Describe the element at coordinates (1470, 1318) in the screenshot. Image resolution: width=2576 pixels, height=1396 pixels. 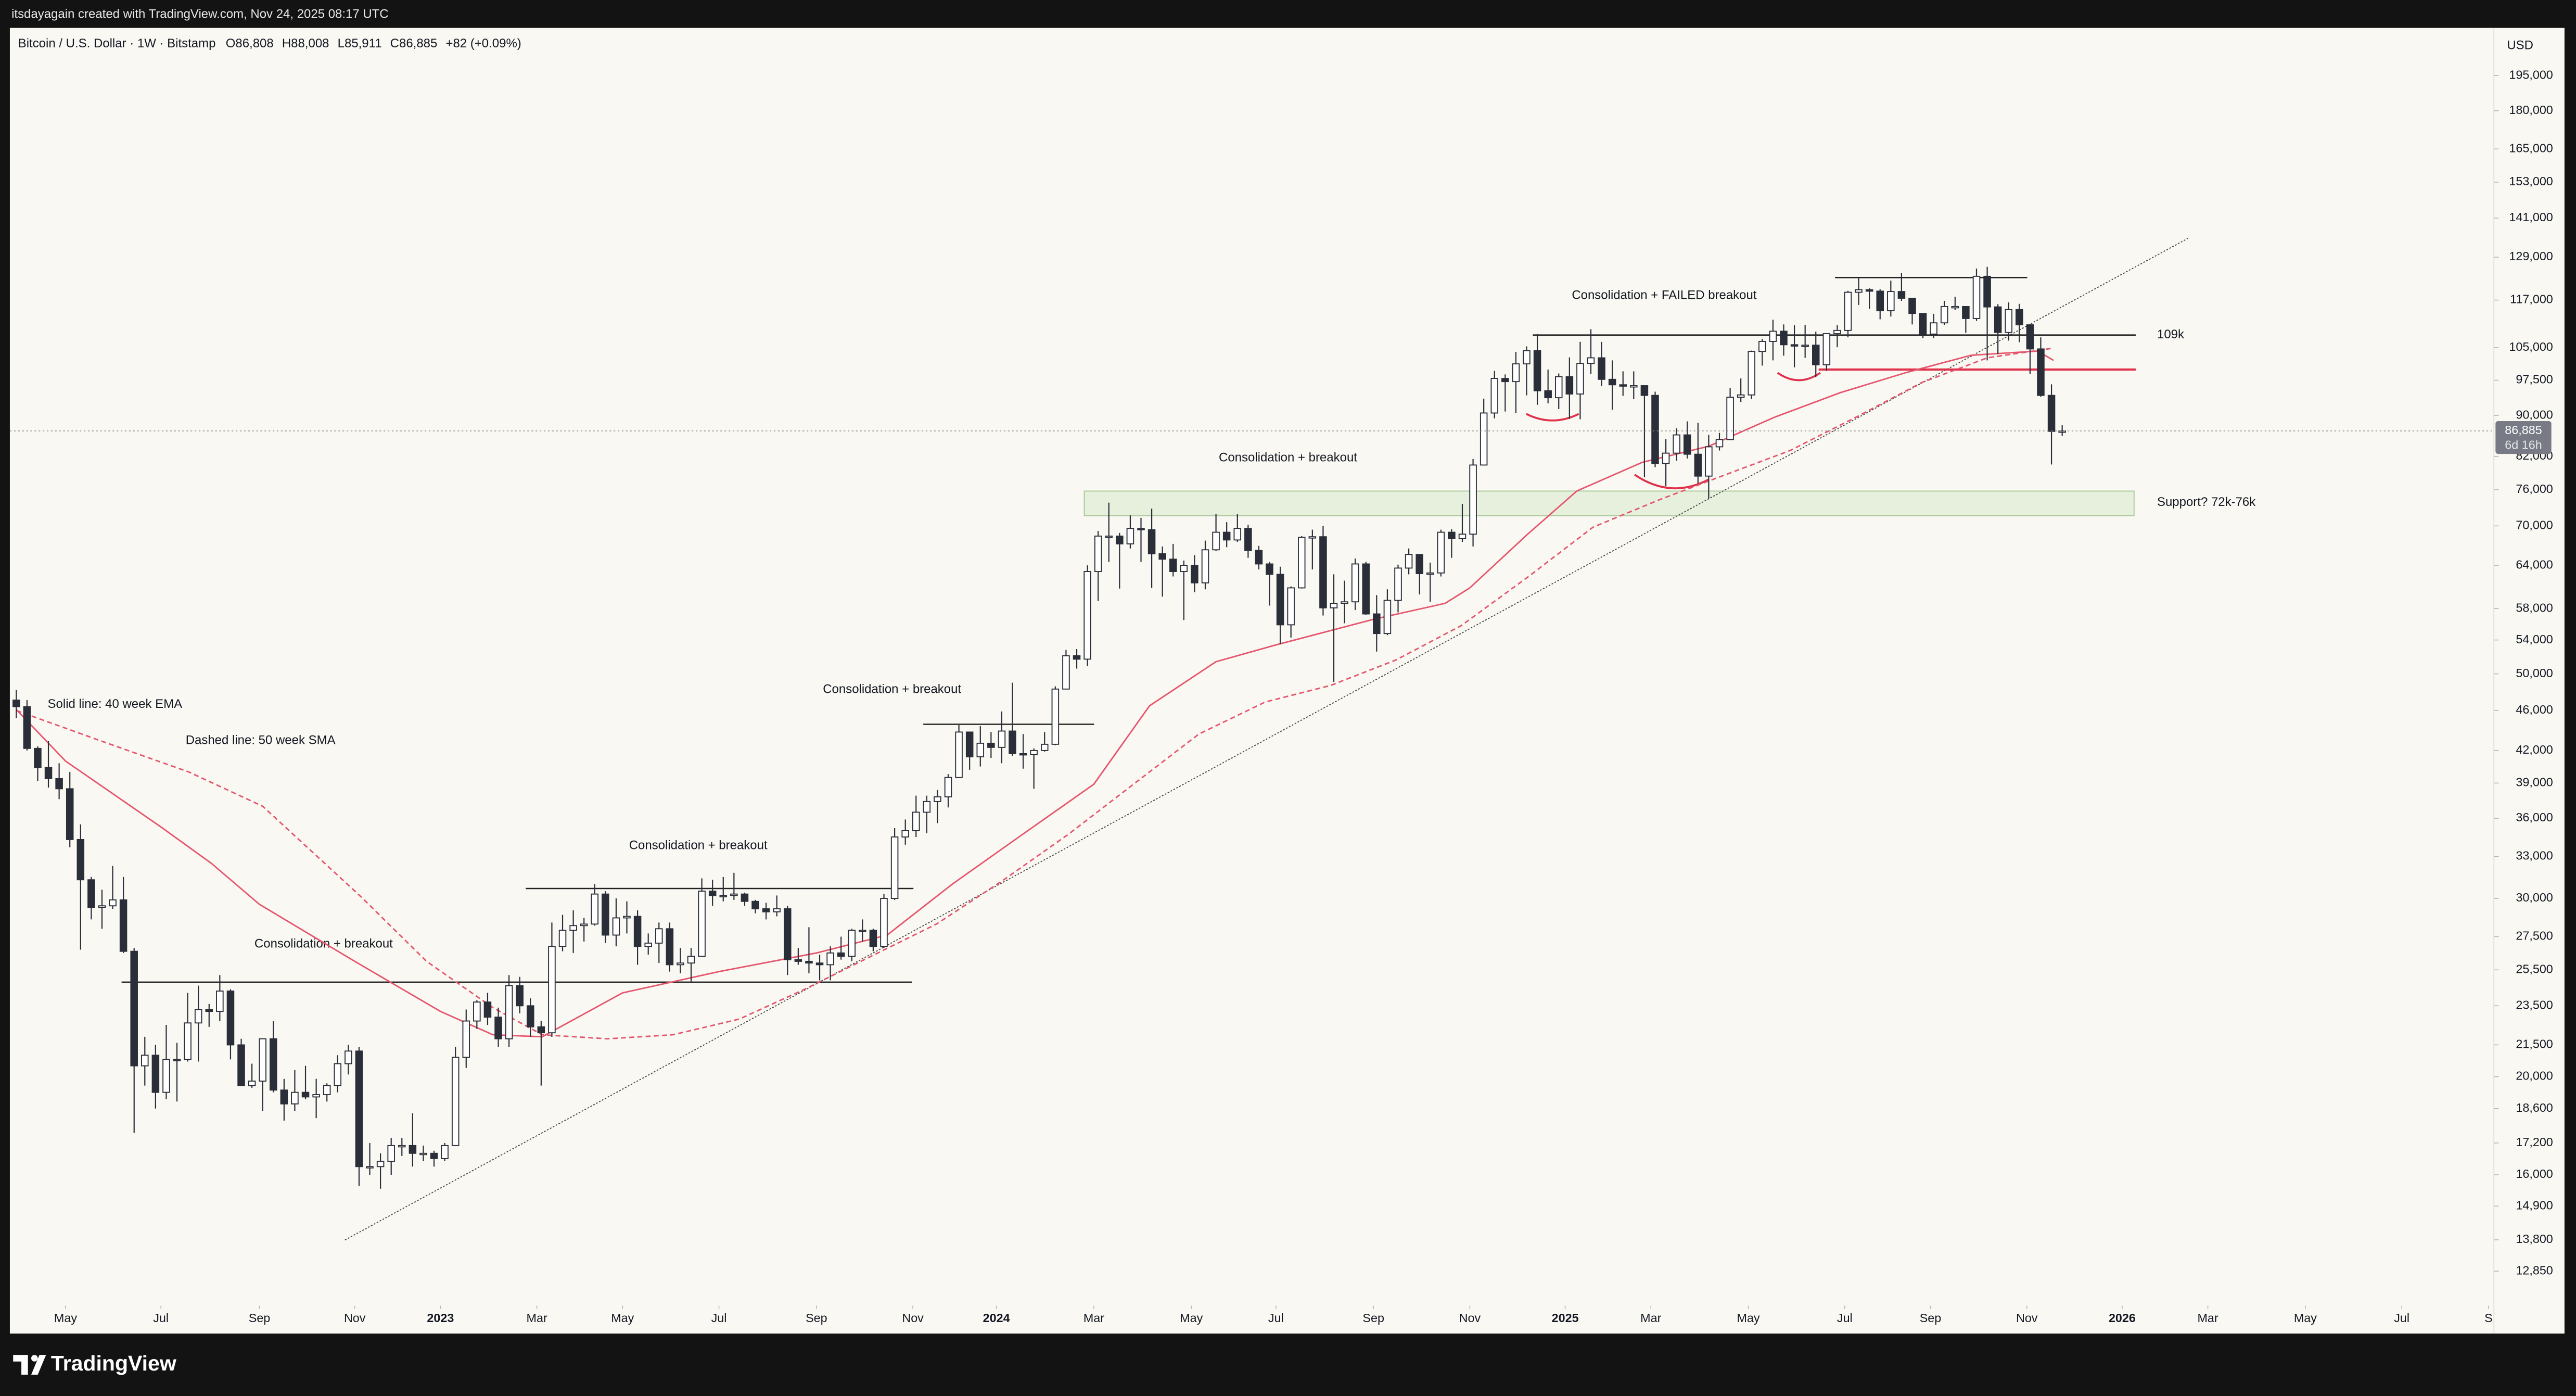
I see `x-tick-label: Nov` at that location.